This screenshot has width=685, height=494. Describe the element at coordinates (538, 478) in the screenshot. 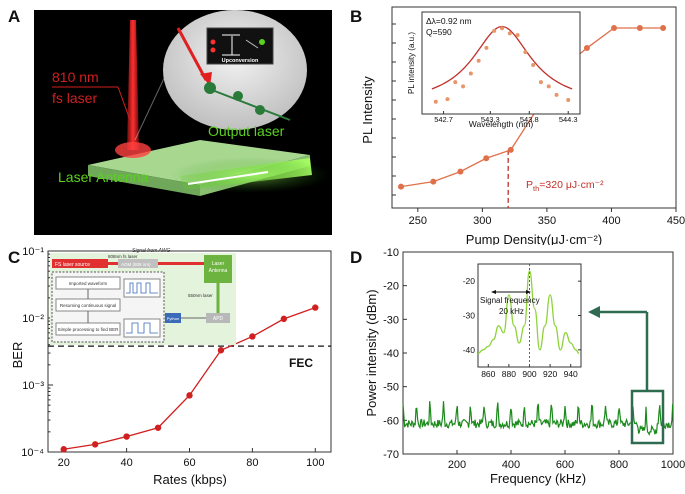

I see `x-axis-label: Frequency (kHz)` at that location.